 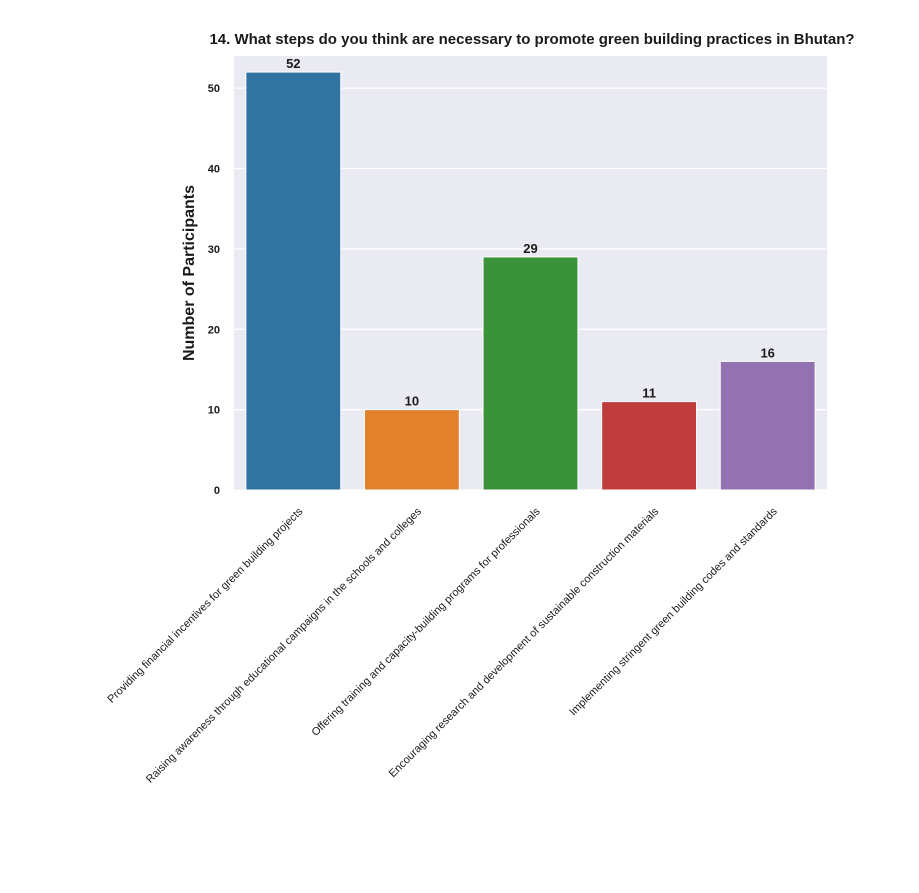 What do you see at coordinates (217, 491) in the screenshot?
I see `y-tick-label: 0` at bounding box center [217, 491].